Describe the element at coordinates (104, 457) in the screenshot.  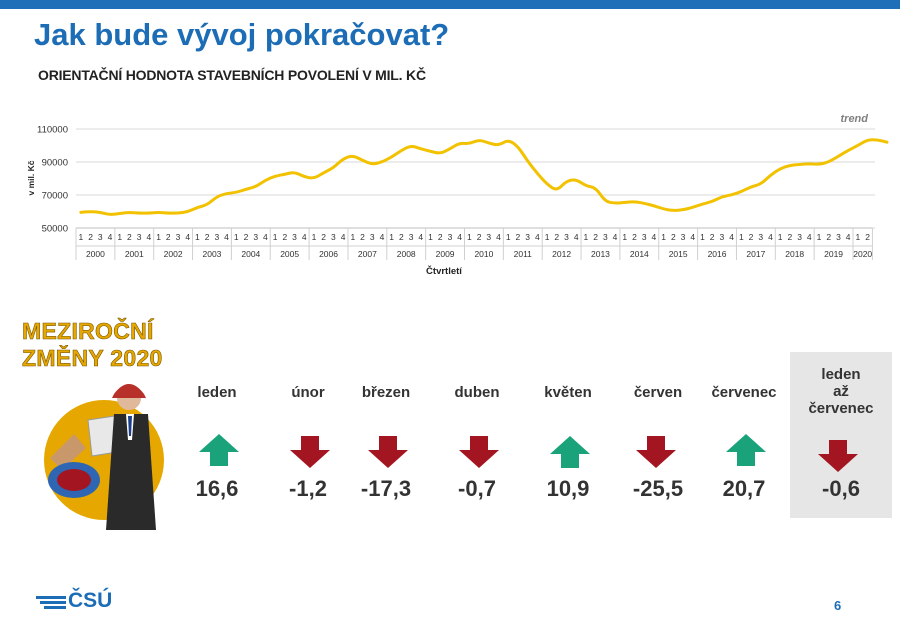
I see `builder-illustration` at that location.